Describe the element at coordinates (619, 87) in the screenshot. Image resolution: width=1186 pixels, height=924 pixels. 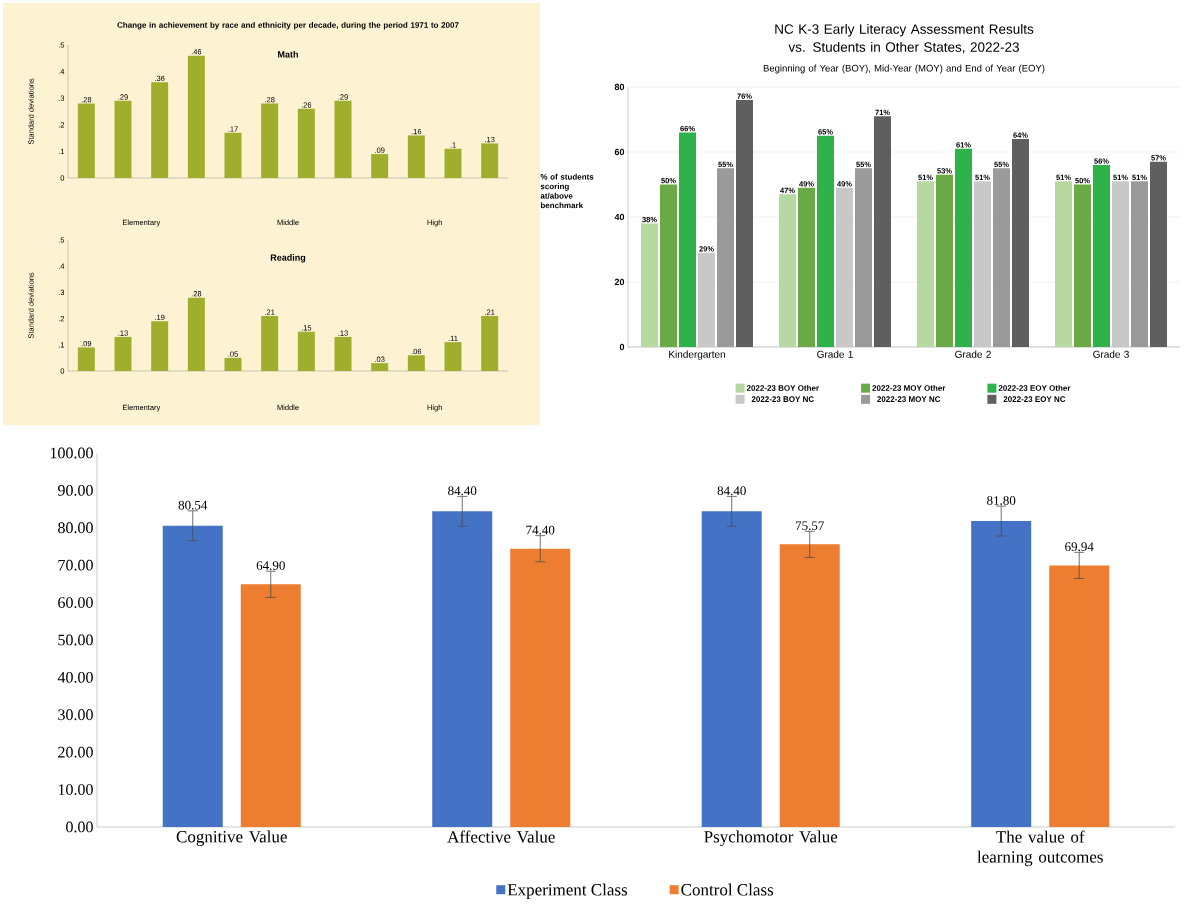
I see `y-tick-label: 80` at that location.